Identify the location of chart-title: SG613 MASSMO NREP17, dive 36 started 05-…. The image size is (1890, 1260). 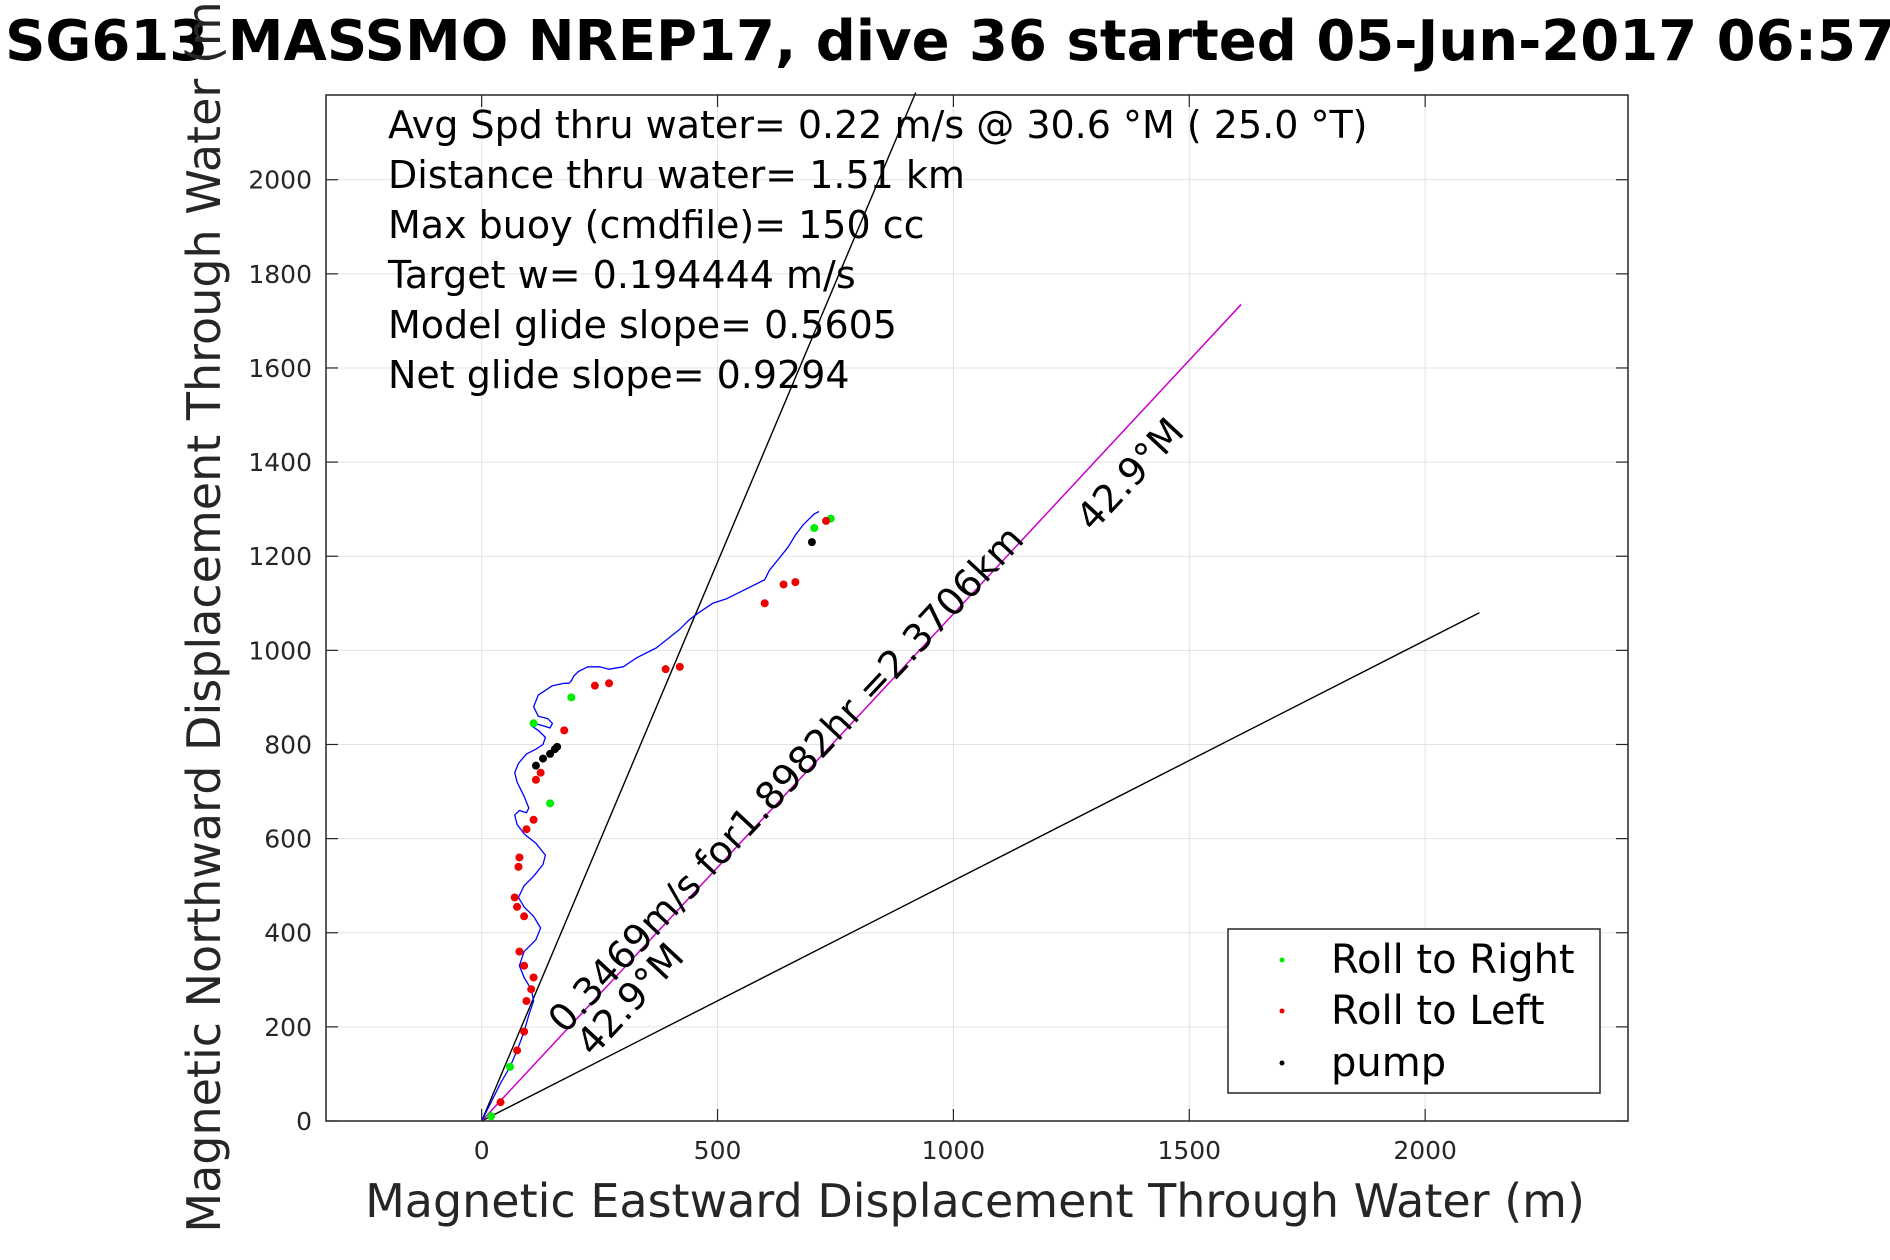
(947, 41).